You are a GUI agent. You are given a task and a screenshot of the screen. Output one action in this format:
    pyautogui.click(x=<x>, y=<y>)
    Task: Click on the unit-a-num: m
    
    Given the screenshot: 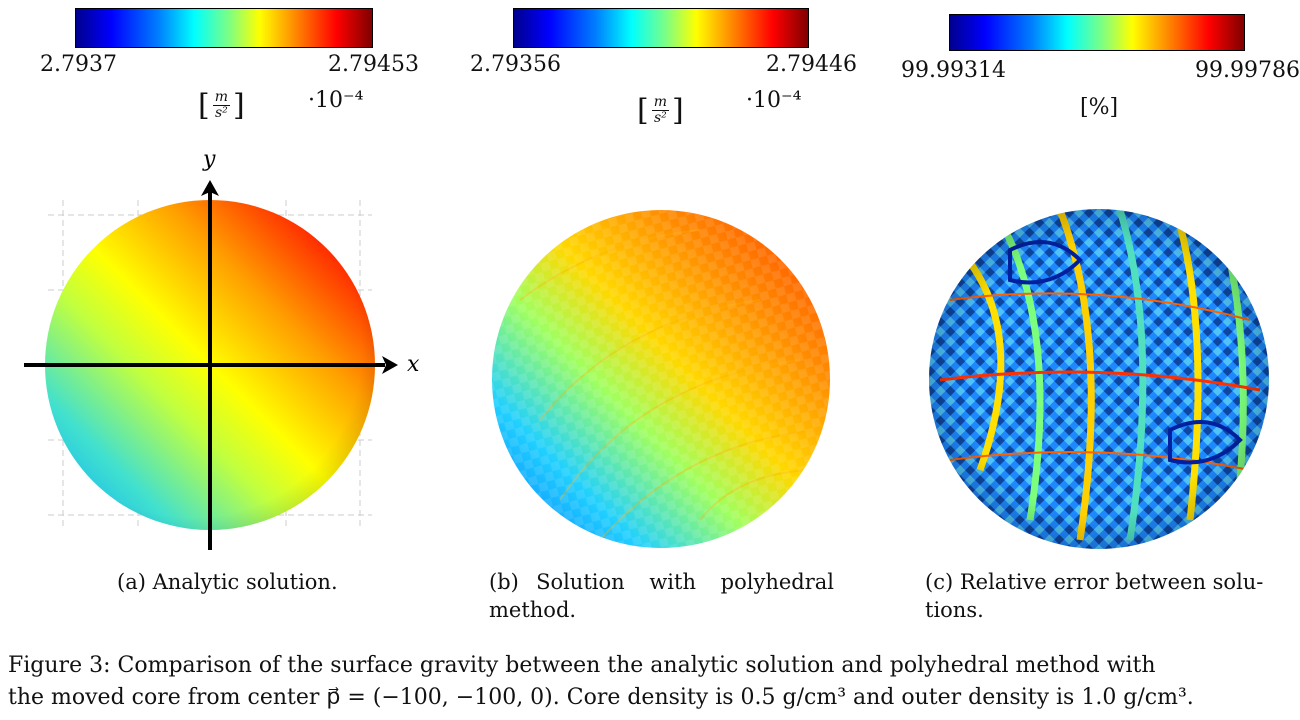 What is the action you would take?
    pyautogui.click(x=221, y=97)
    